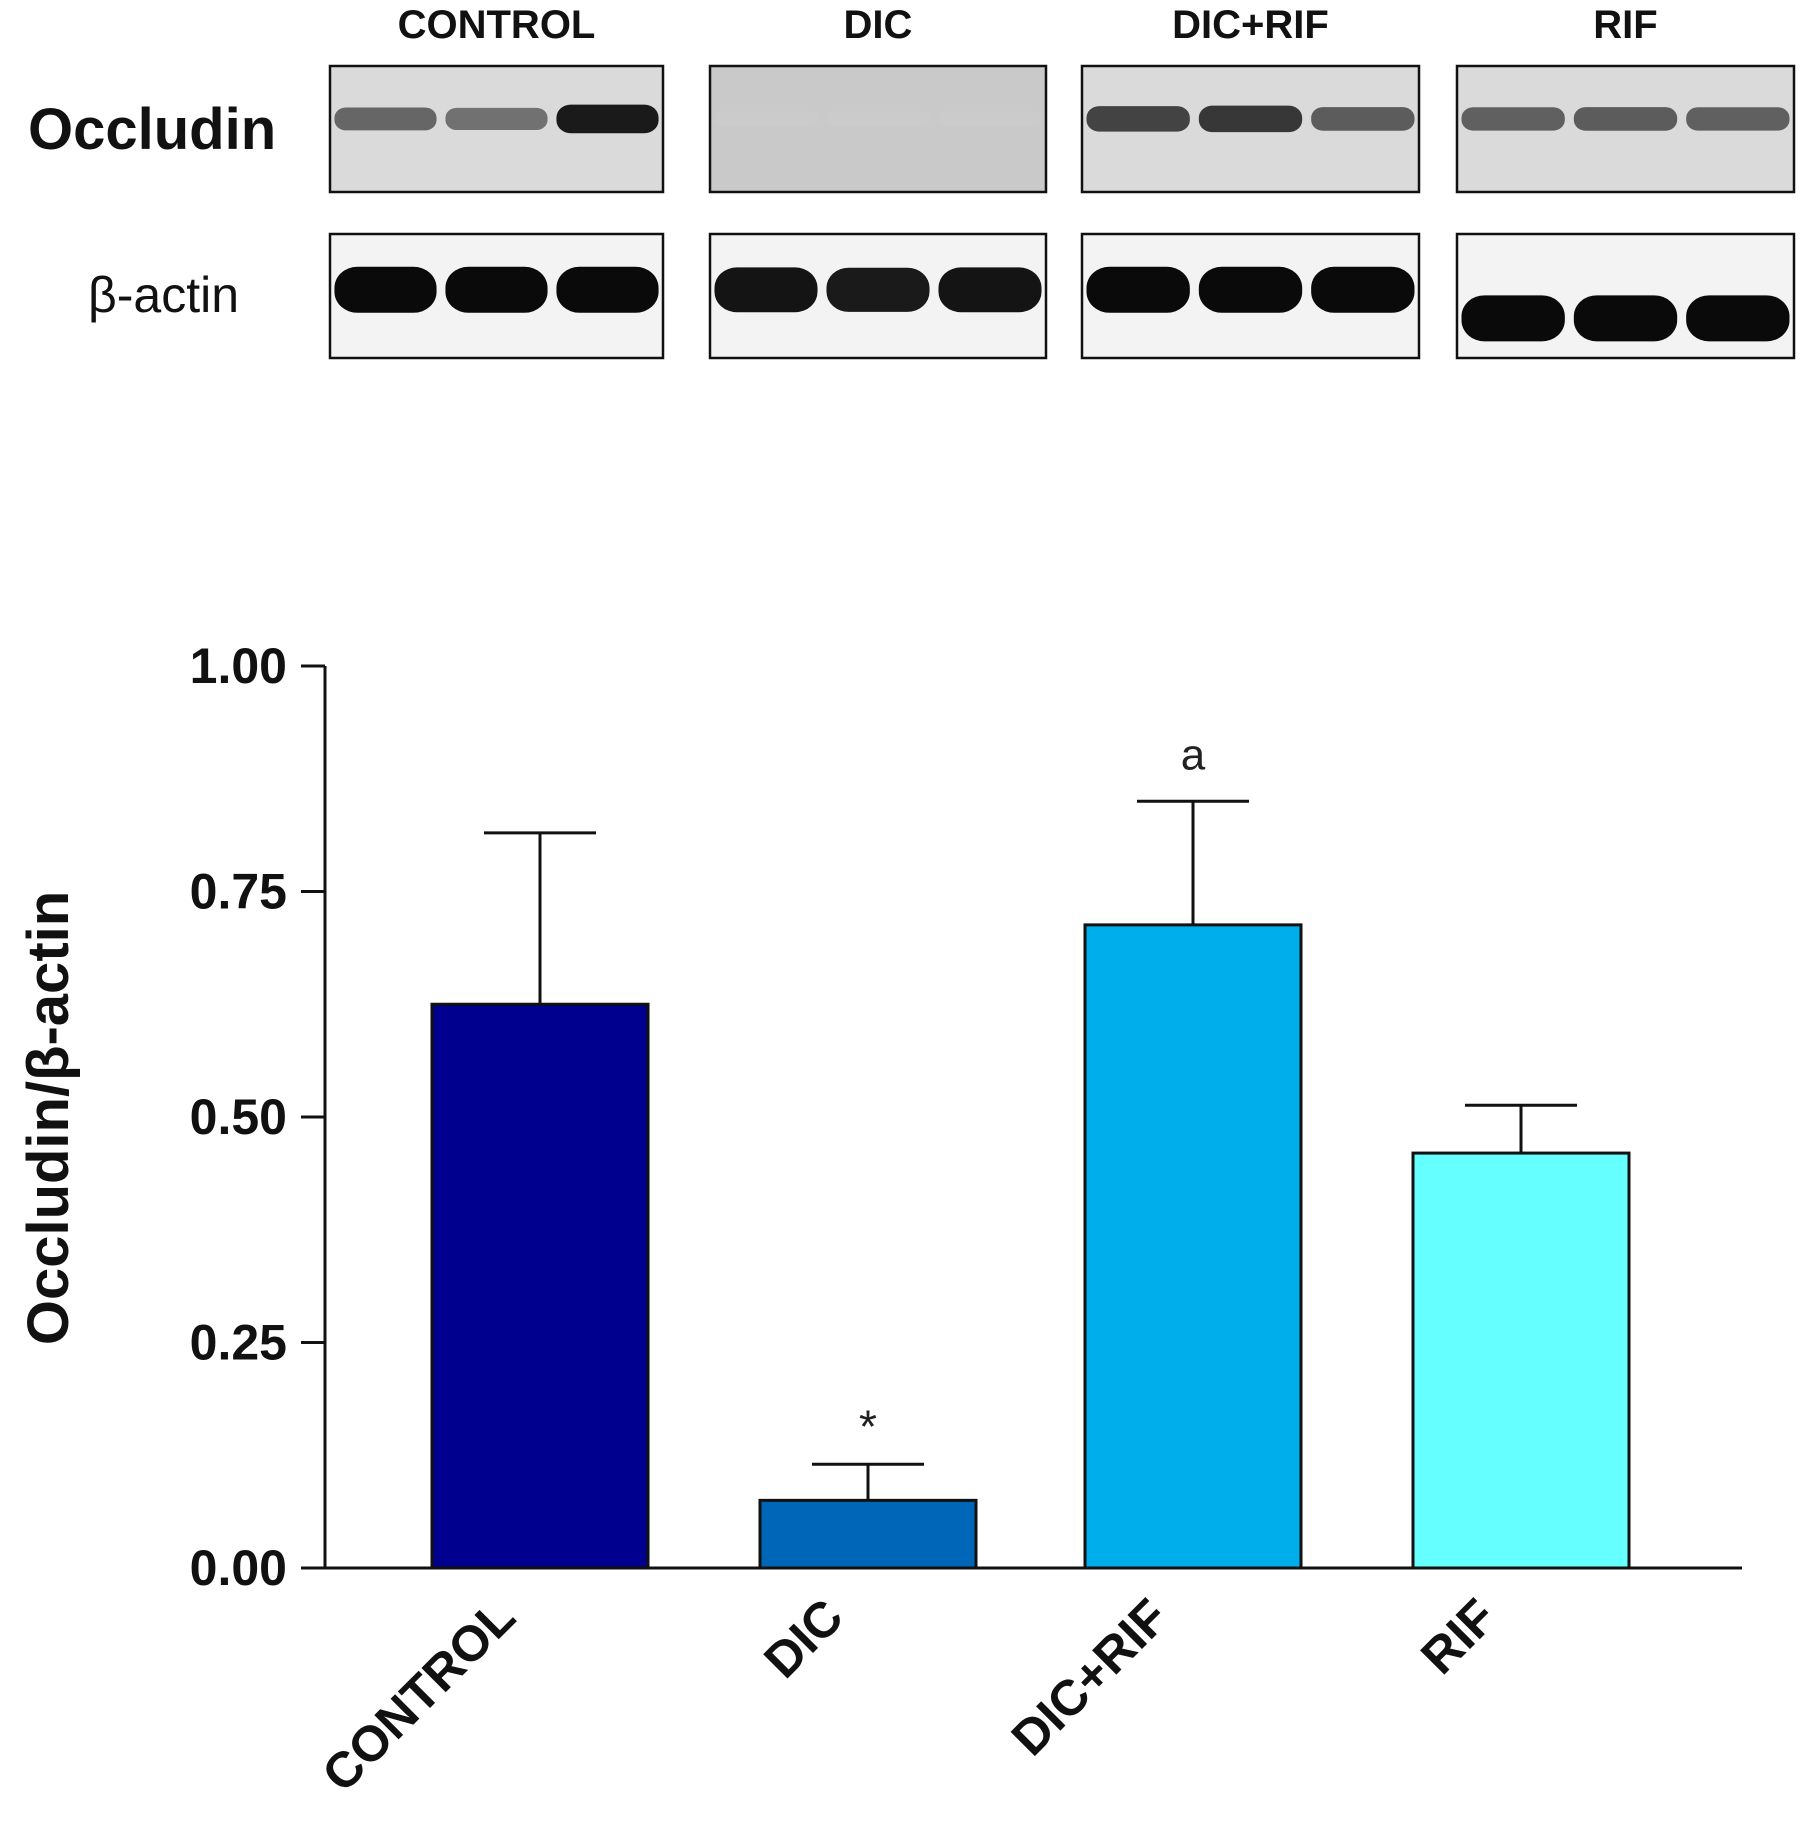 The height and width of the screenshot is (1824, 1804). Describe the element at coordinates (868, 1534) in the screenshot. I see `bar-dic` at that location.